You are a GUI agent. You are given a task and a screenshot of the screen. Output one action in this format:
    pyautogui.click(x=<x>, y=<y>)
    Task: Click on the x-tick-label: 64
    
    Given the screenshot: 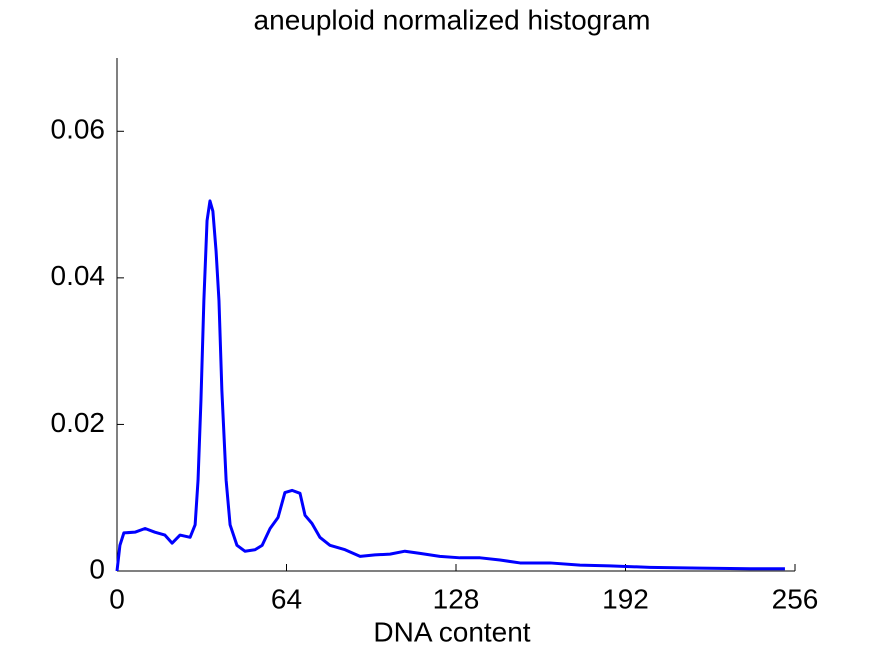 What is the action you would take?
    pyautogui.click(x=286, y=598)
    